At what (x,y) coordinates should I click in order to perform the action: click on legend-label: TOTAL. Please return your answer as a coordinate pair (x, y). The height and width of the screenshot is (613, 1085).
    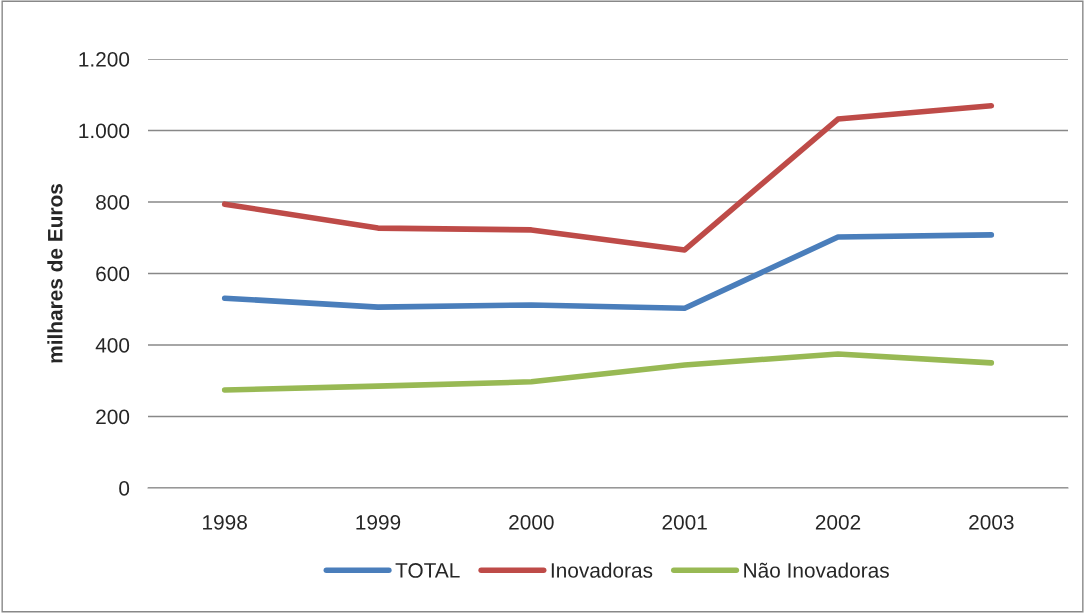
    Looking at the image, I should click on (427, 570).